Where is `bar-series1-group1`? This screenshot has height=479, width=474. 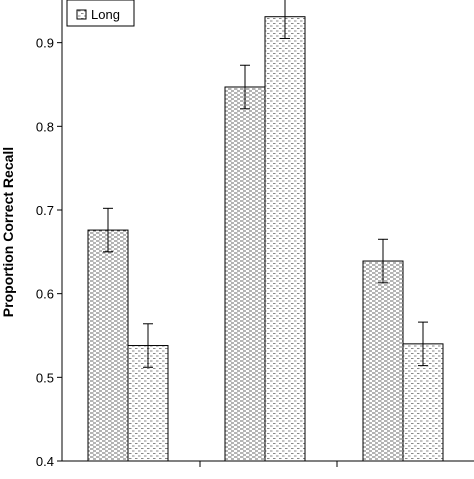
bar-series1-group1 is located at coordinates (108, 345).